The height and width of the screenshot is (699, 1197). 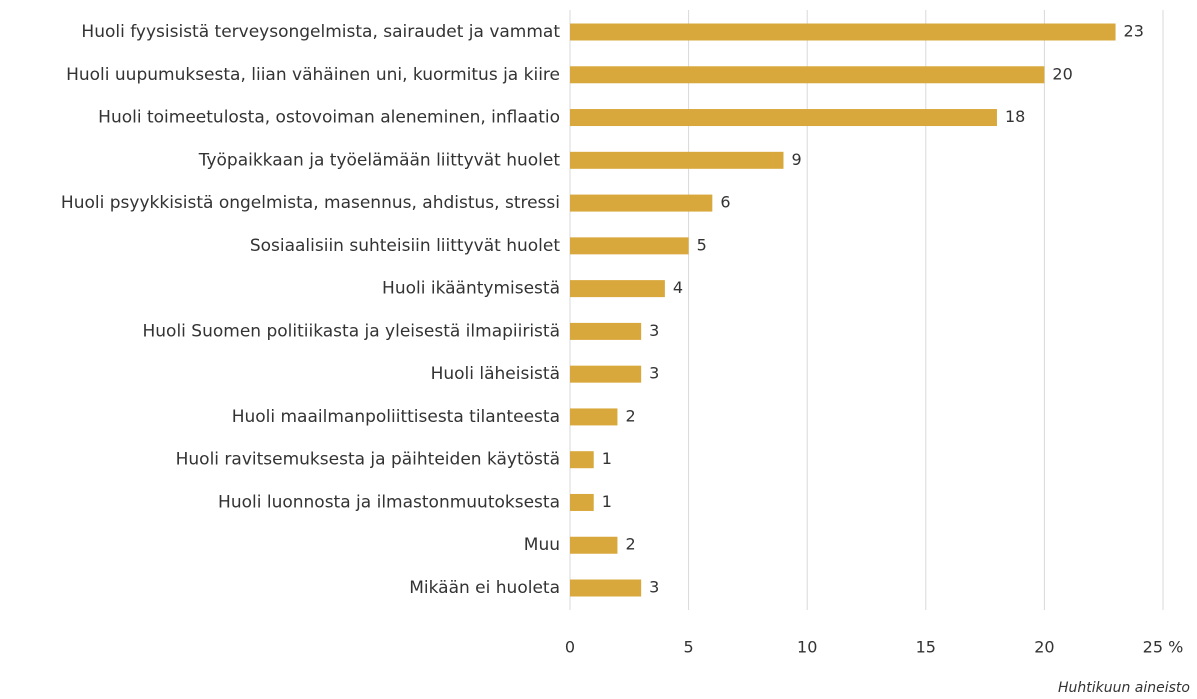 I want to click on data-label: 20, so click(x=1062, y=73).